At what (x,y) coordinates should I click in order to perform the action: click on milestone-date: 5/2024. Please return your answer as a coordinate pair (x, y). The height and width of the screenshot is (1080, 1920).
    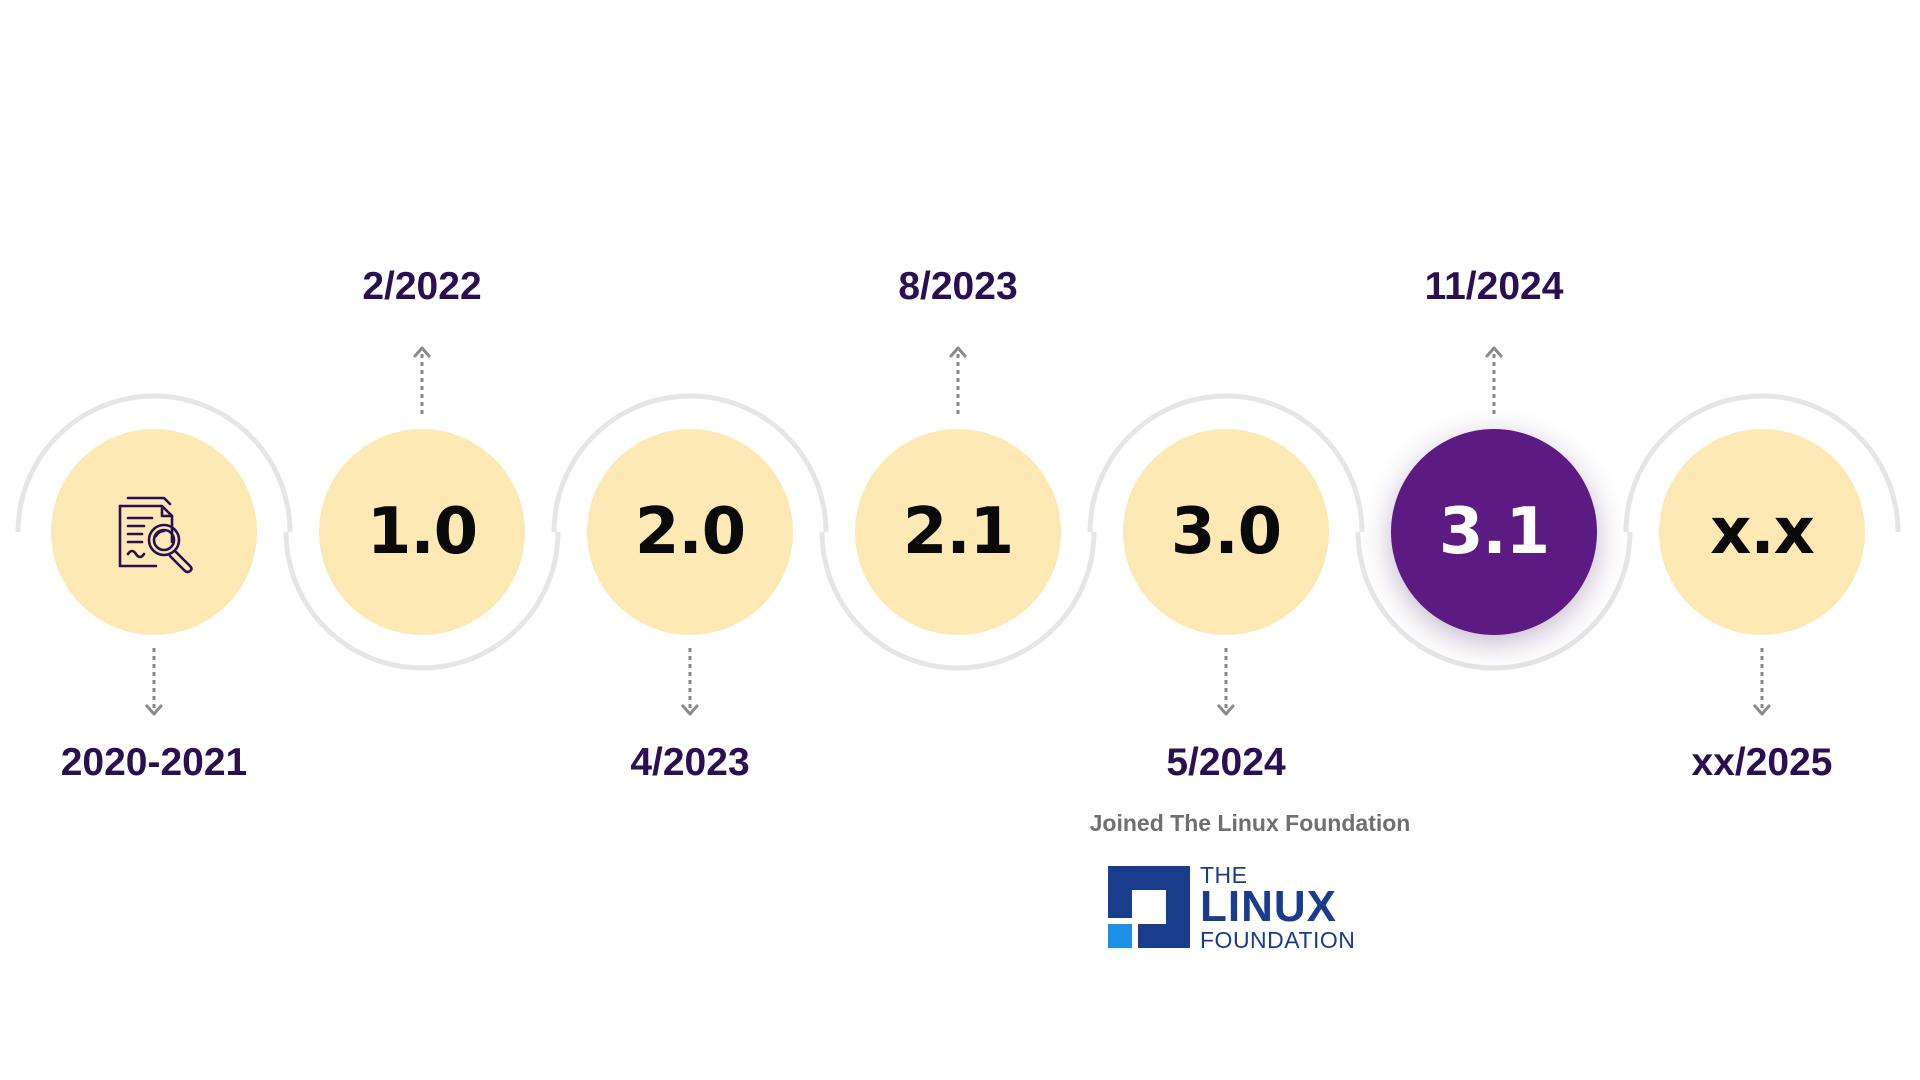
    Looking at the image, I should click on (1226, 762).